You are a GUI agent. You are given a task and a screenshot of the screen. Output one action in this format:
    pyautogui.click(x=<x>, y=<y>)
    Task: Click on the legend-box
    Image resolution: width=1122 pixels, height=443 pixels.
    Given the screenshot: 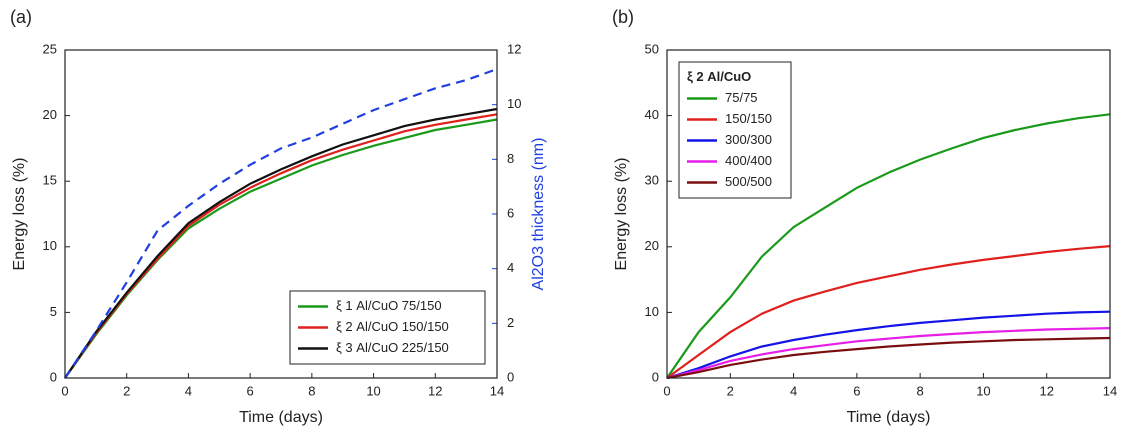 What is the action you would take?
    pyautogui.click(x=735, y=130)
    